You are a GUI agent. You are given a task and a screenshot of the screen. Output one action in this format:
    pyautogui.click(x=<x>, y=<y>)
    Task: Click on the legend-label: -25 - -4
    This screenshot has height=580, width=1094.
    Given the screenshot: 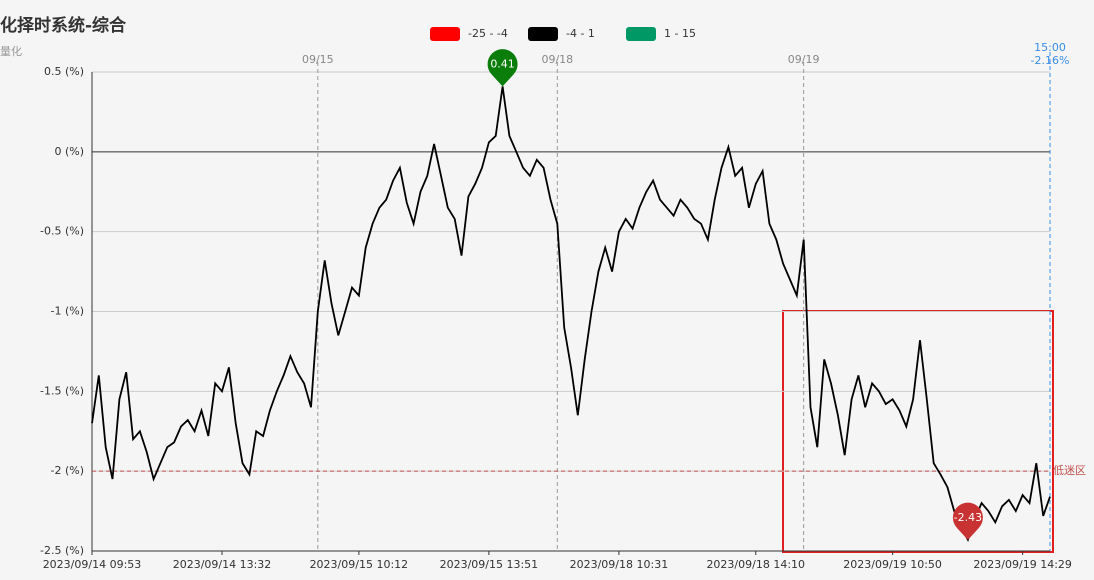 What is the action you would take?
    pyautogui.click(x=488, y=33)
    